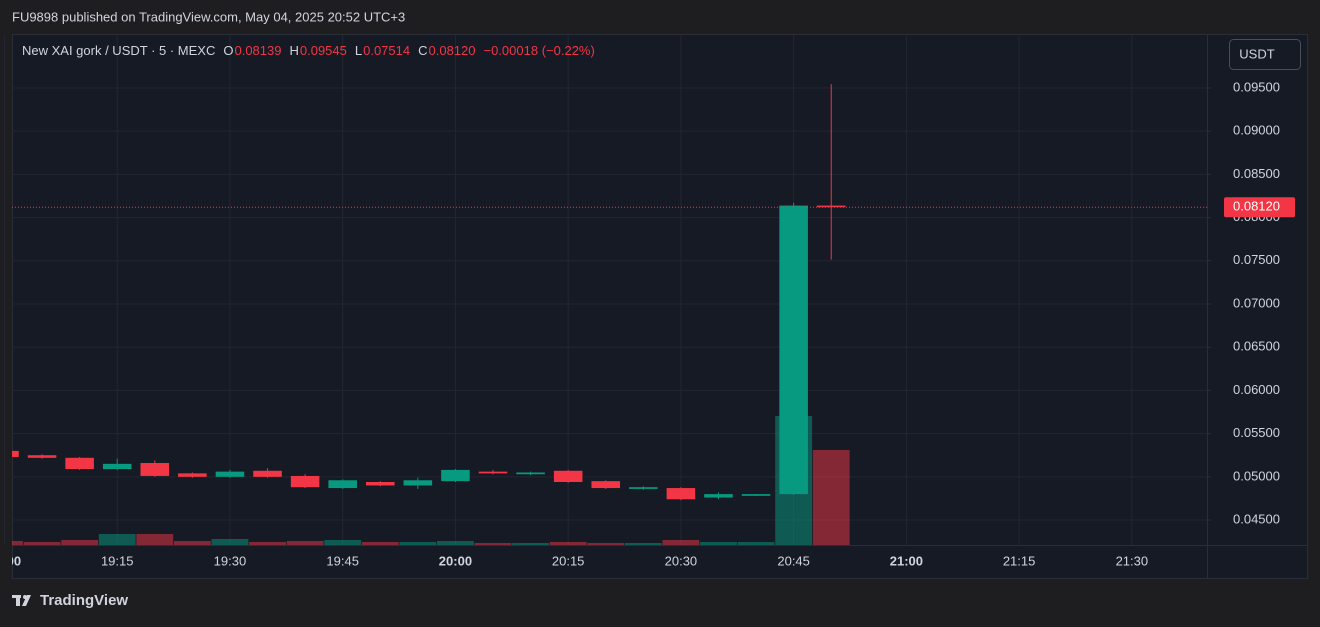 The image size is (1320, 627). Describe the element at coordinates (228, 50) in the screenshot. I see `ohlc-key: O` at that location.